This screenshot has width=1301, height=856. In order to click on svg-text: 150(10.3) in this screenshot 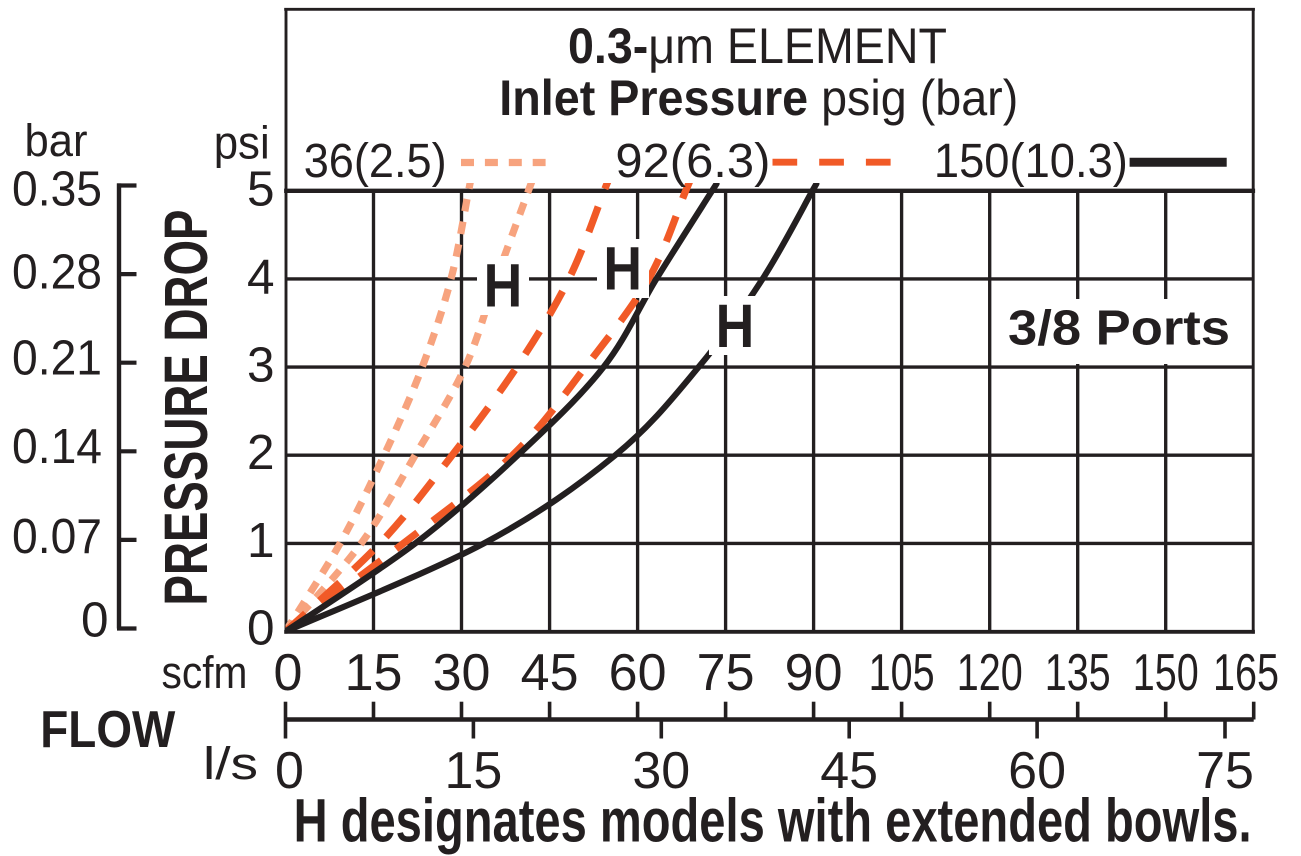, I will do `click(1031, 161)`.